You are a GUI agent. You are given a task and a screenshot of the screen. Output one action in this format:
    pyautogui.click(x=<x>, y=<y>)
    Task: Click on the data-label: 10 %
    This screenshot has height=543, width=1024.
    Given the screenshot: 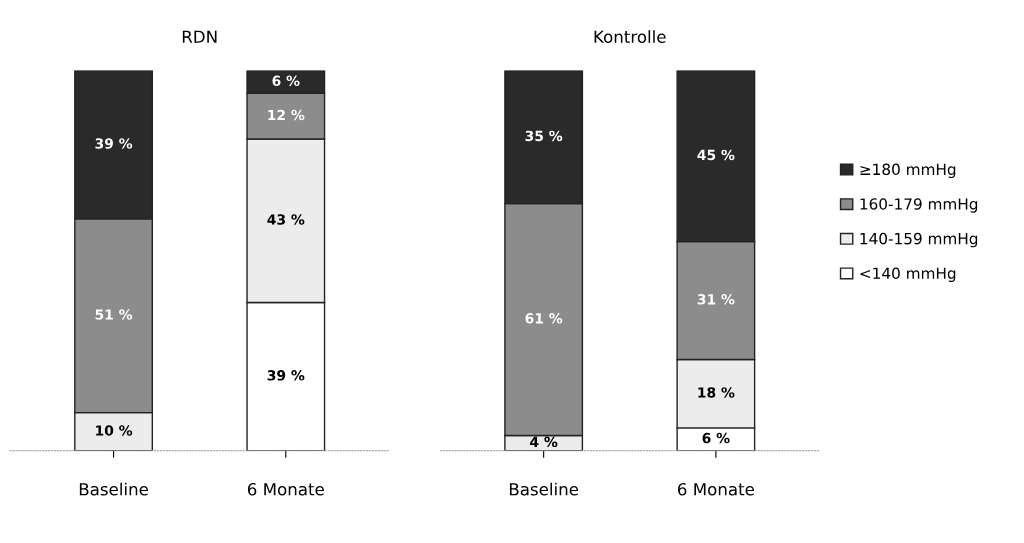 What is the action you would take?
    pyautogui.click(x=114, y=430)
    